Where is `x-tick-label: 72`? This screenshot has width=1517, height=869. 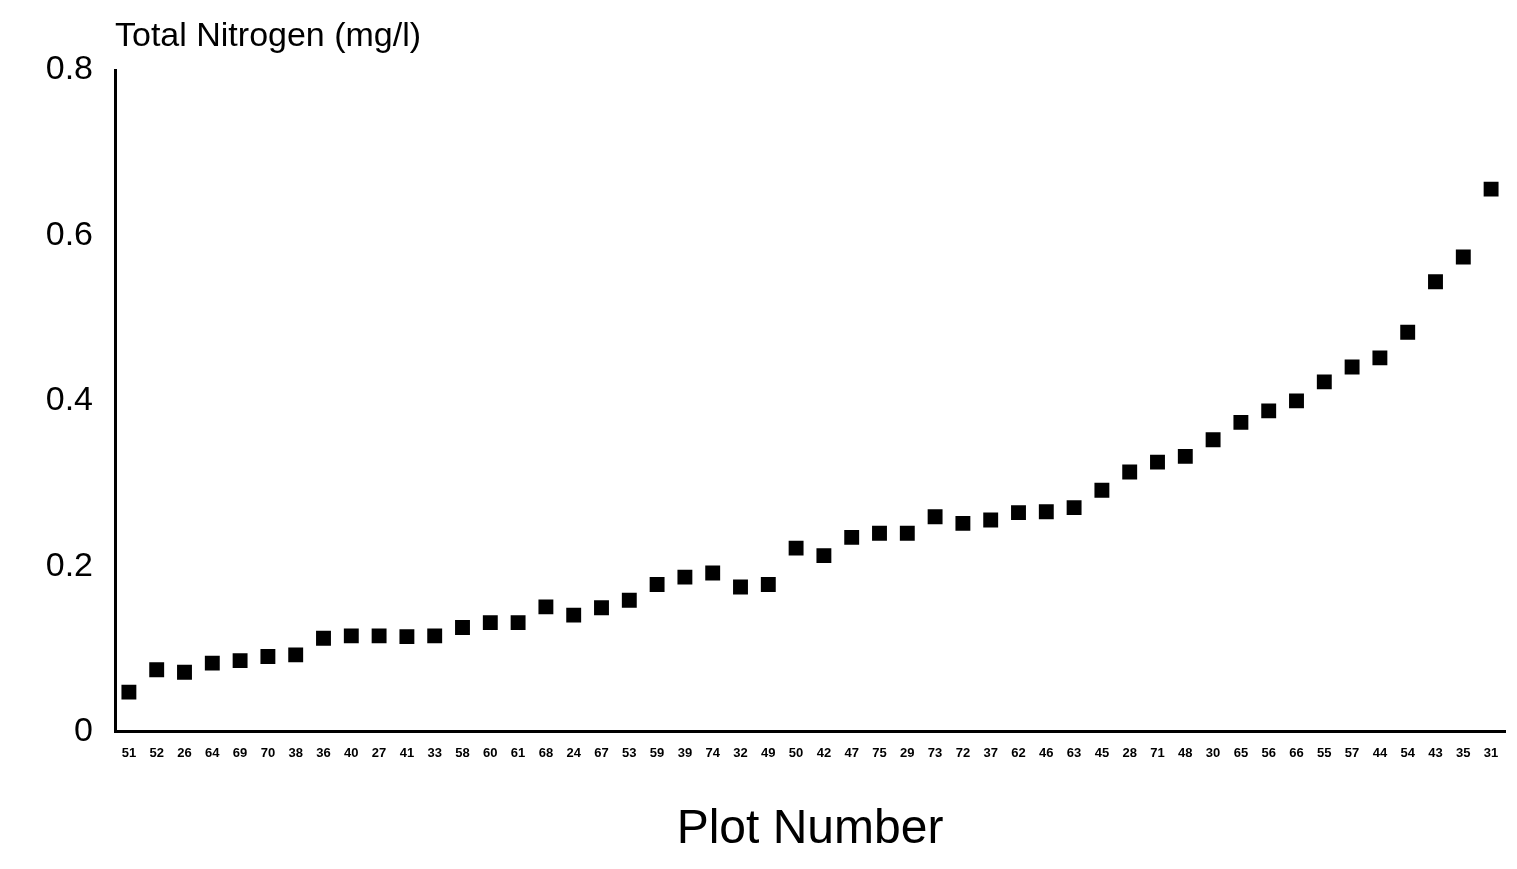
x-tick-label: 72 is located at coordinates (963, 753).